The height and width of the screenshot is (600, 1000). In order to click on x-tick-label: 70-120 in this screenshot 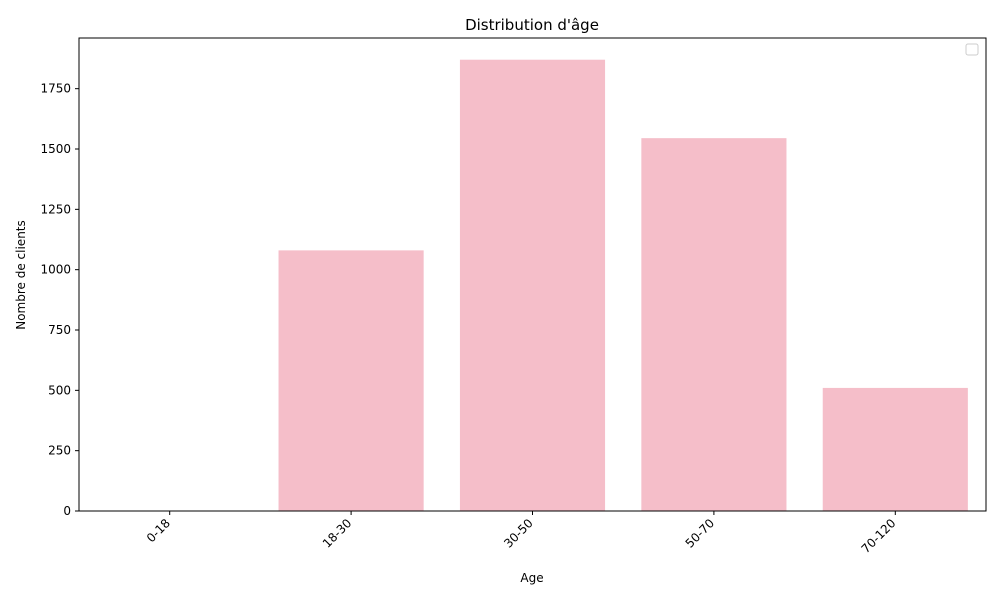, I will do `click(879, 536)`.